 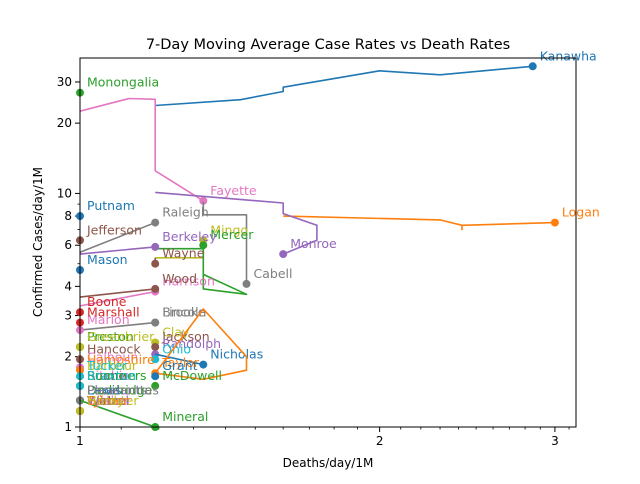 What do you see at coordinates (114, 348) in the screenshot?
I see `series-label: Hancock` at bounding box center [114, 348].